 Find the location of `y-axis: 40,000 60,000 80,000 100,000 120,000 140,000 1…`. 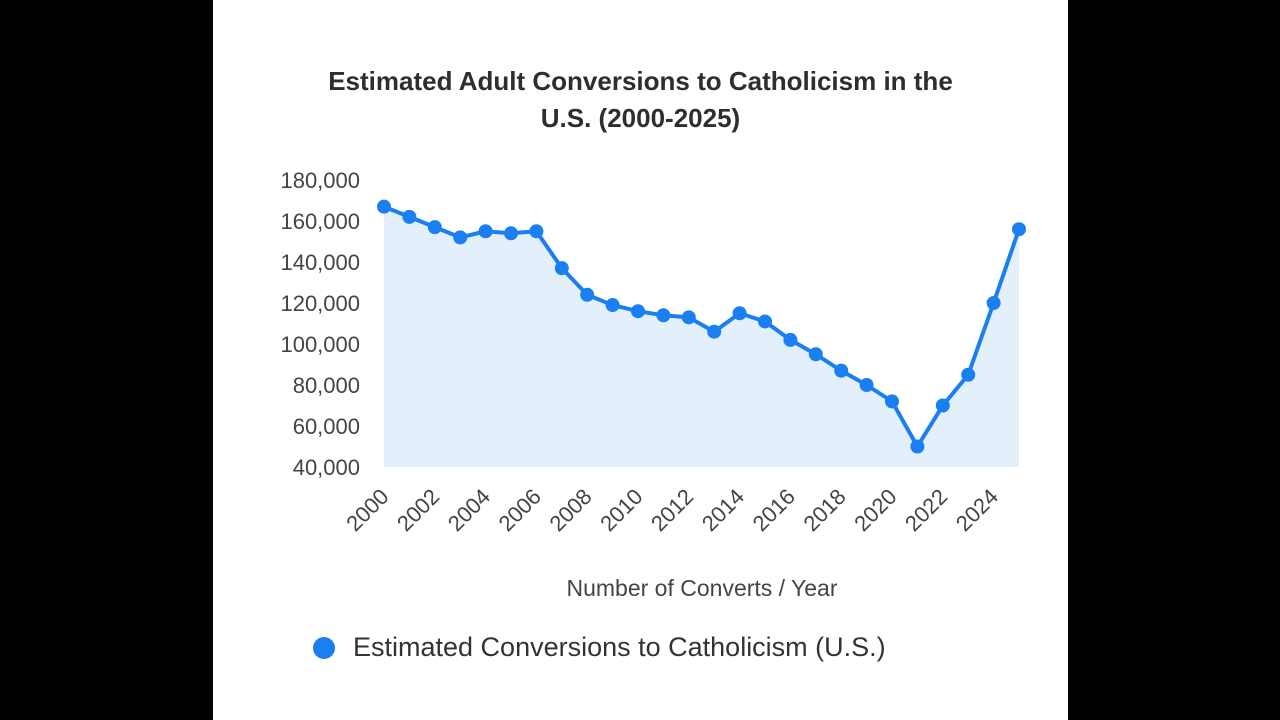

y-axis: 40,000 60,000 80,000 100,000 120,000 140,000 1… is located at coordinates (320, 324).